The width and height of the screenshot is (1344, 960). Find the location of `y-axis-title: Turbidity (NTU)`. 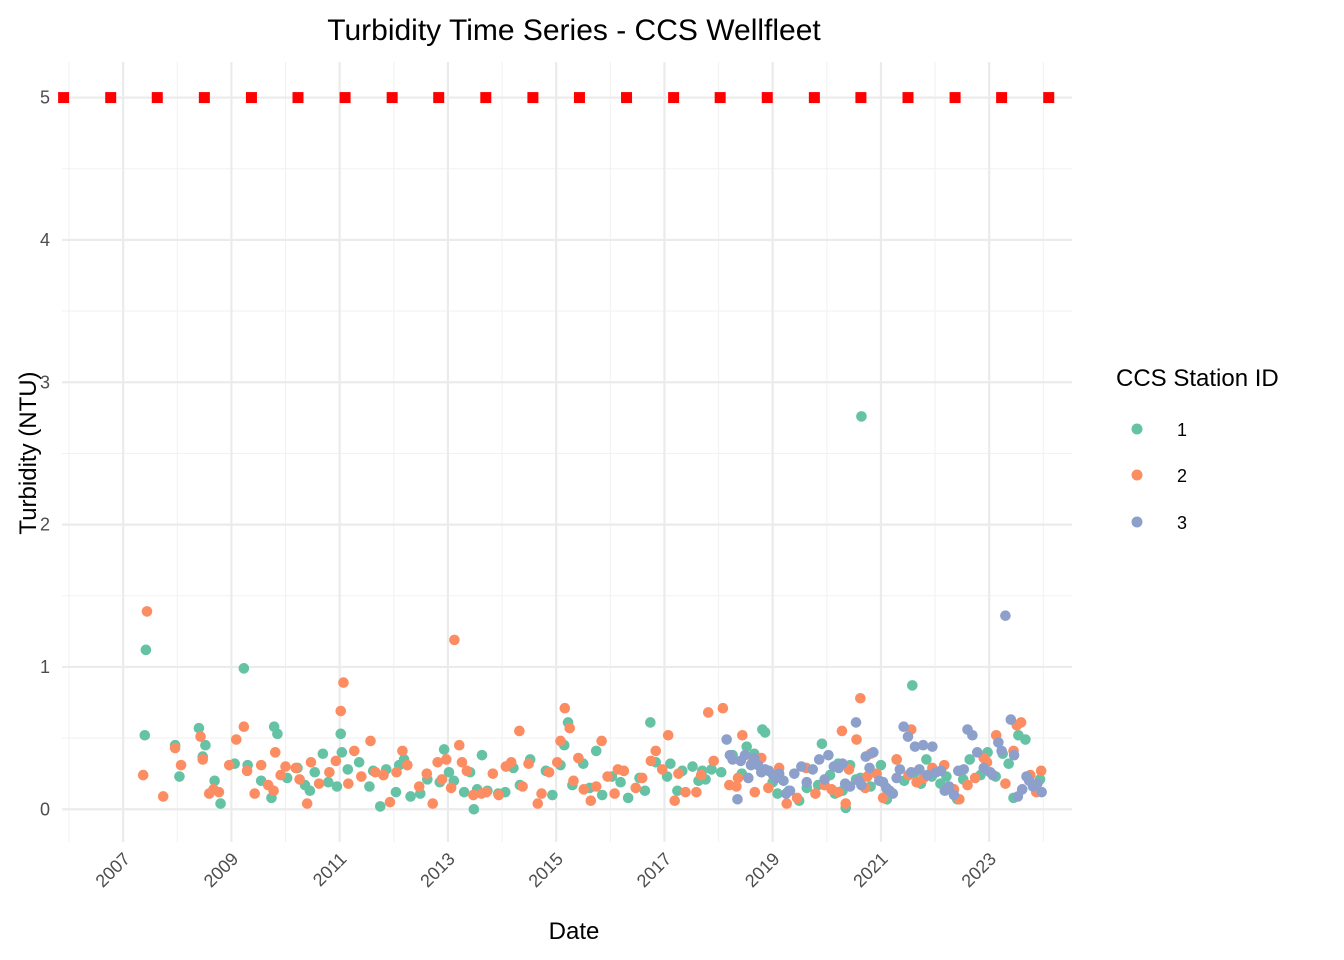

y-axis-title: Turbidity (NTU) is located at coordinates (28, 452).